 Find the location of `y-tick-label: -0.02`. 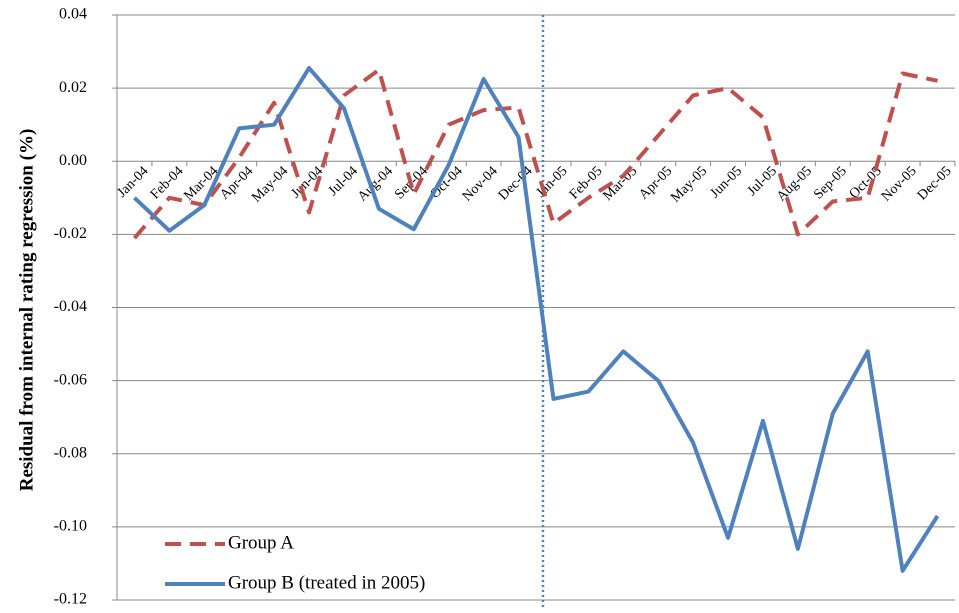

y-tick-label: -0.02 is located at coordinates (70, 233).